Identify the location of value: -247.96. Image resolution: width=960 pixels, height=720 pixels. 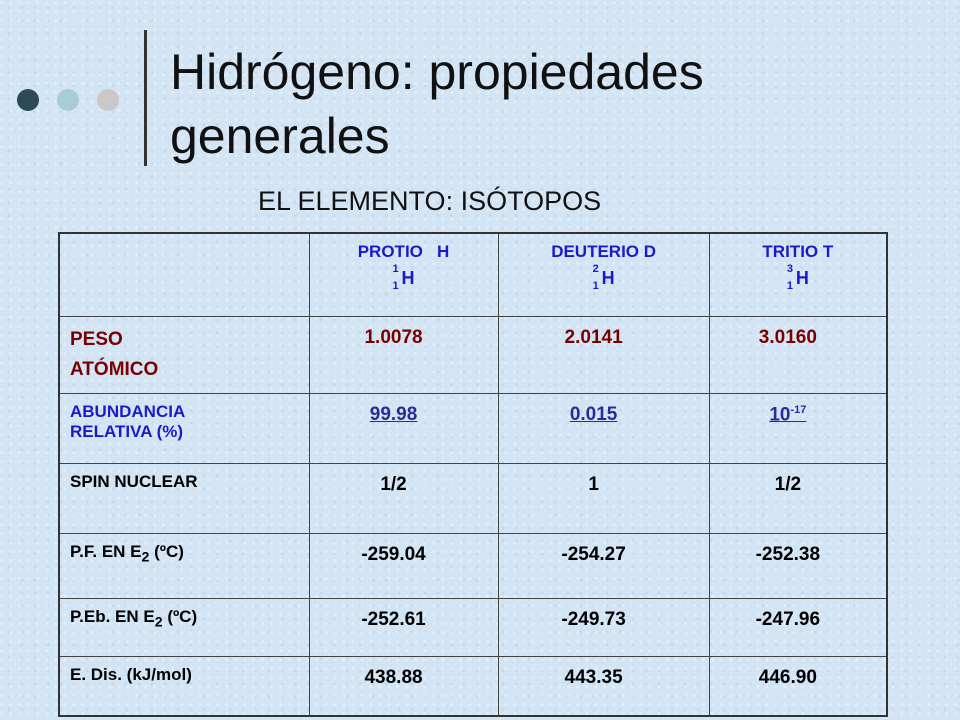
(788, 619).